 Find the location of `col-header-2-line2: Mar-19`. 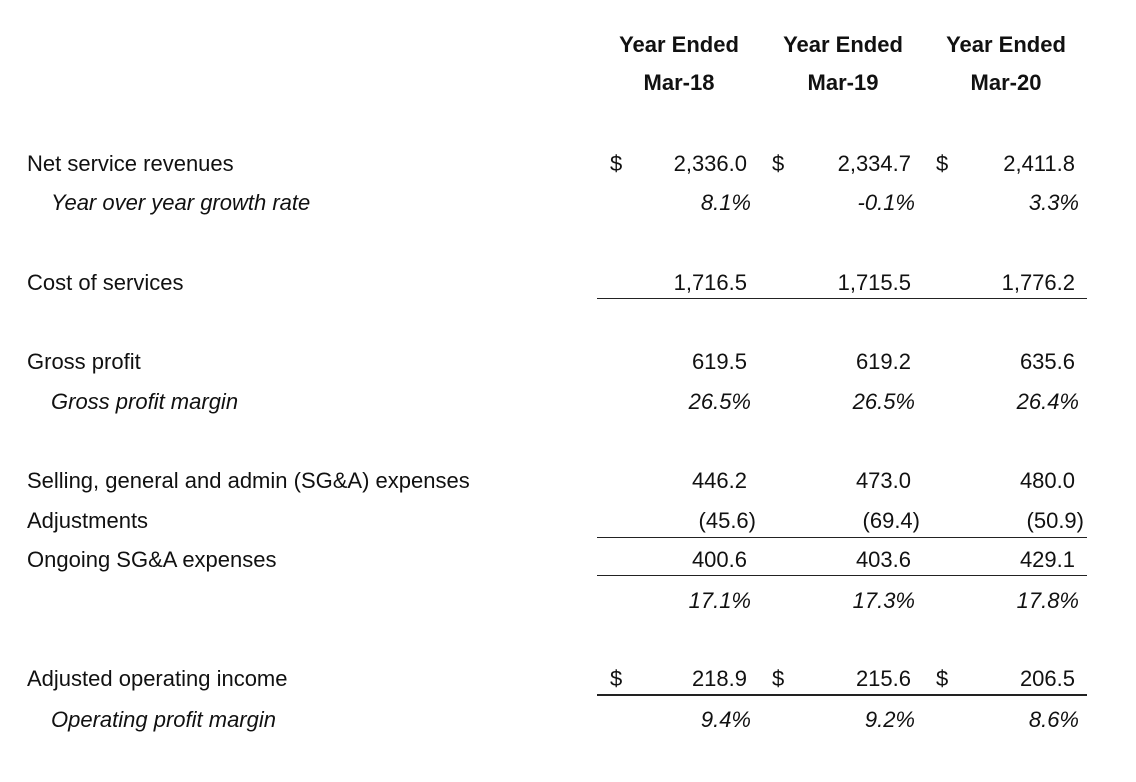

col-header-2-line2: Mar-19 is located at coordinates (843, 82).